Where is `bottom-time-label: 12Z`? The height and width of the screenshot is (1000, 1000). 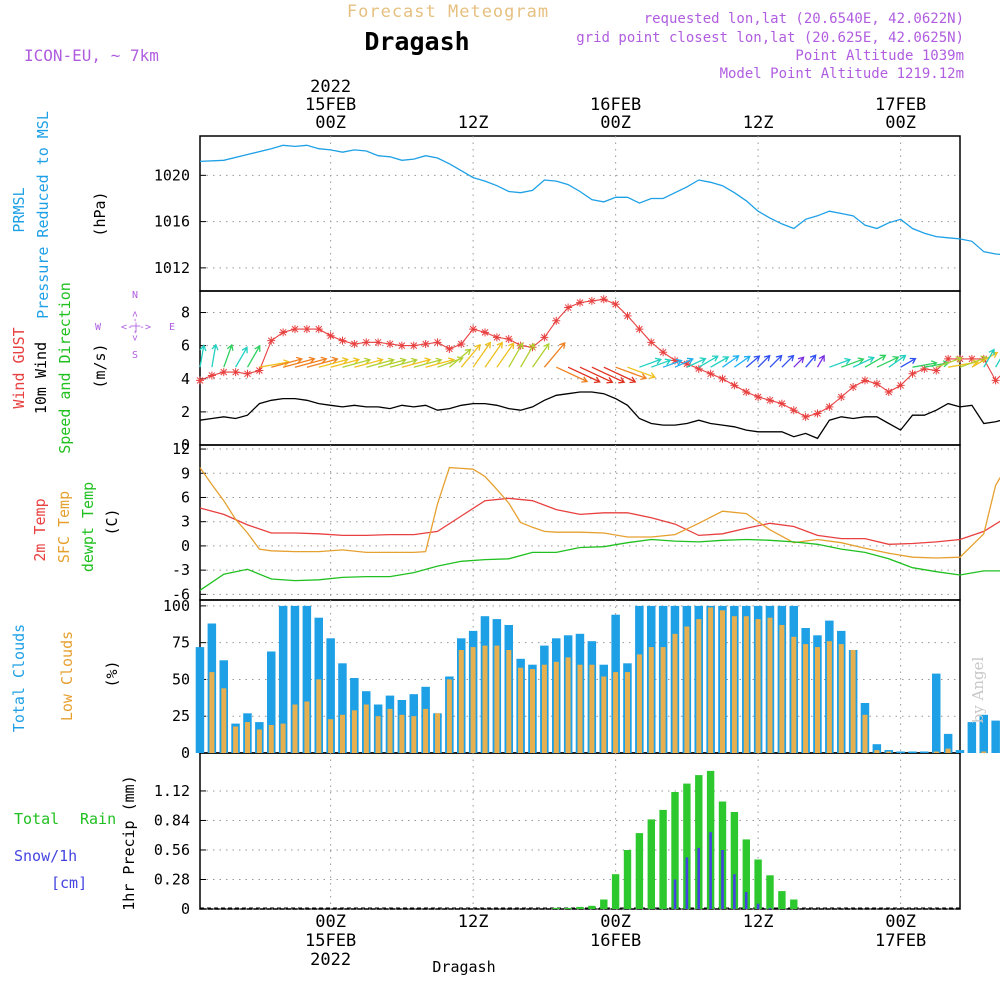 bottom-time-label: 12Z is located at coordinates (473, 922).